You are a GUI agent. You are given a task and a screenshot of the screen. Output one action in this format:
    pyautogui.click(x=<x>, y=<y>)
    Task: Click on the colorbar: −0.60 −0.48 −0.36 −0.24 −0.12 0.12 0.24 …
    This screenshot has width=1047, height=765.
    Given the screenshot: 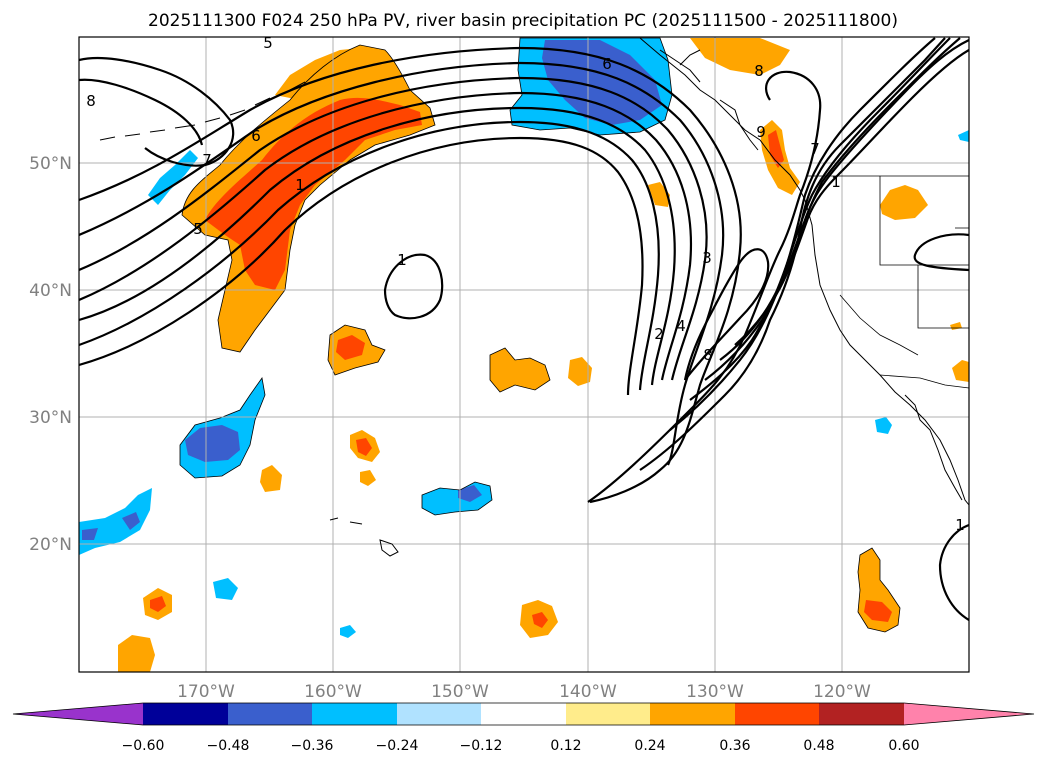 What is the action you would take?
    pyautogui.click(x=523, y=728)
    